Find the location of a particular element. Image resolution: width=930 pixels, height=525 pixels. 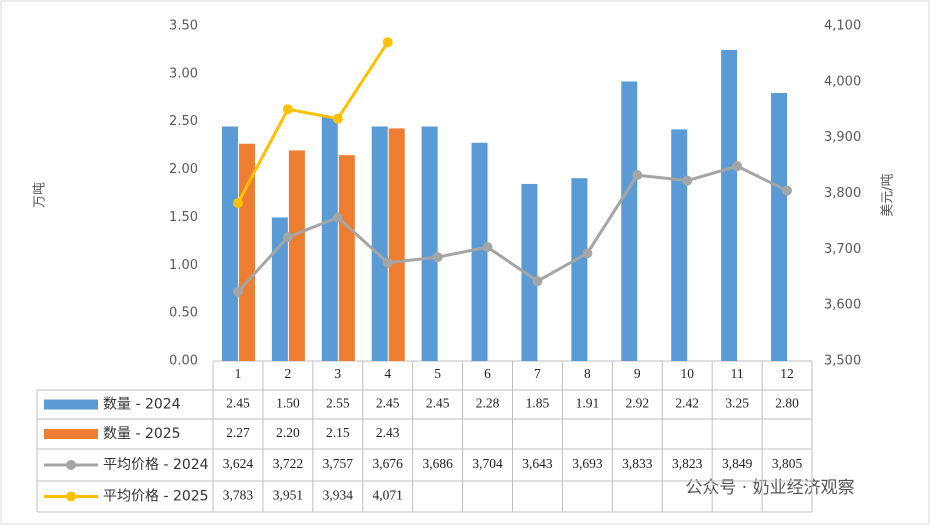

table-cell: 2.55 is located at coordinates (338, 403).